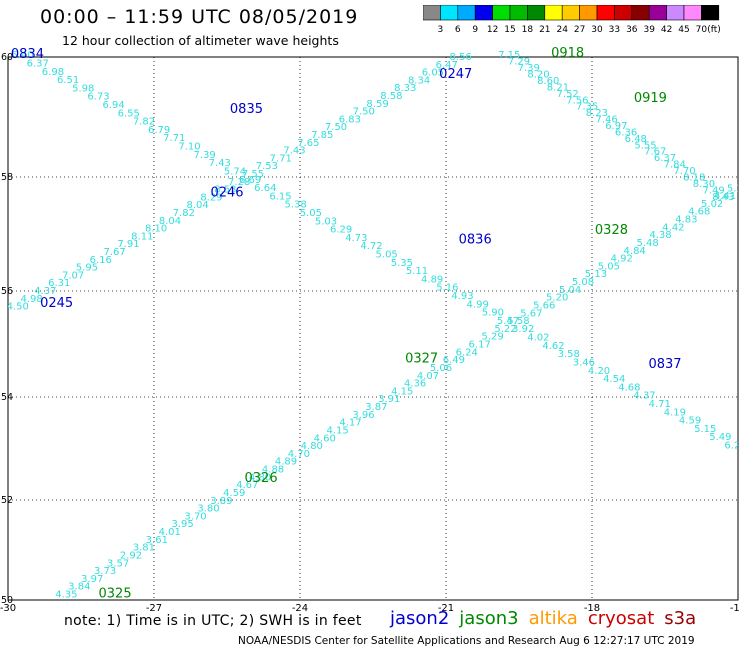 Image resolution: width=740 pixels, height=650 pixels. What do you see at coordinates (205, 155) in the screenshot?
I see `swh-value-label: 7.39` at bounding box center [205, 155].